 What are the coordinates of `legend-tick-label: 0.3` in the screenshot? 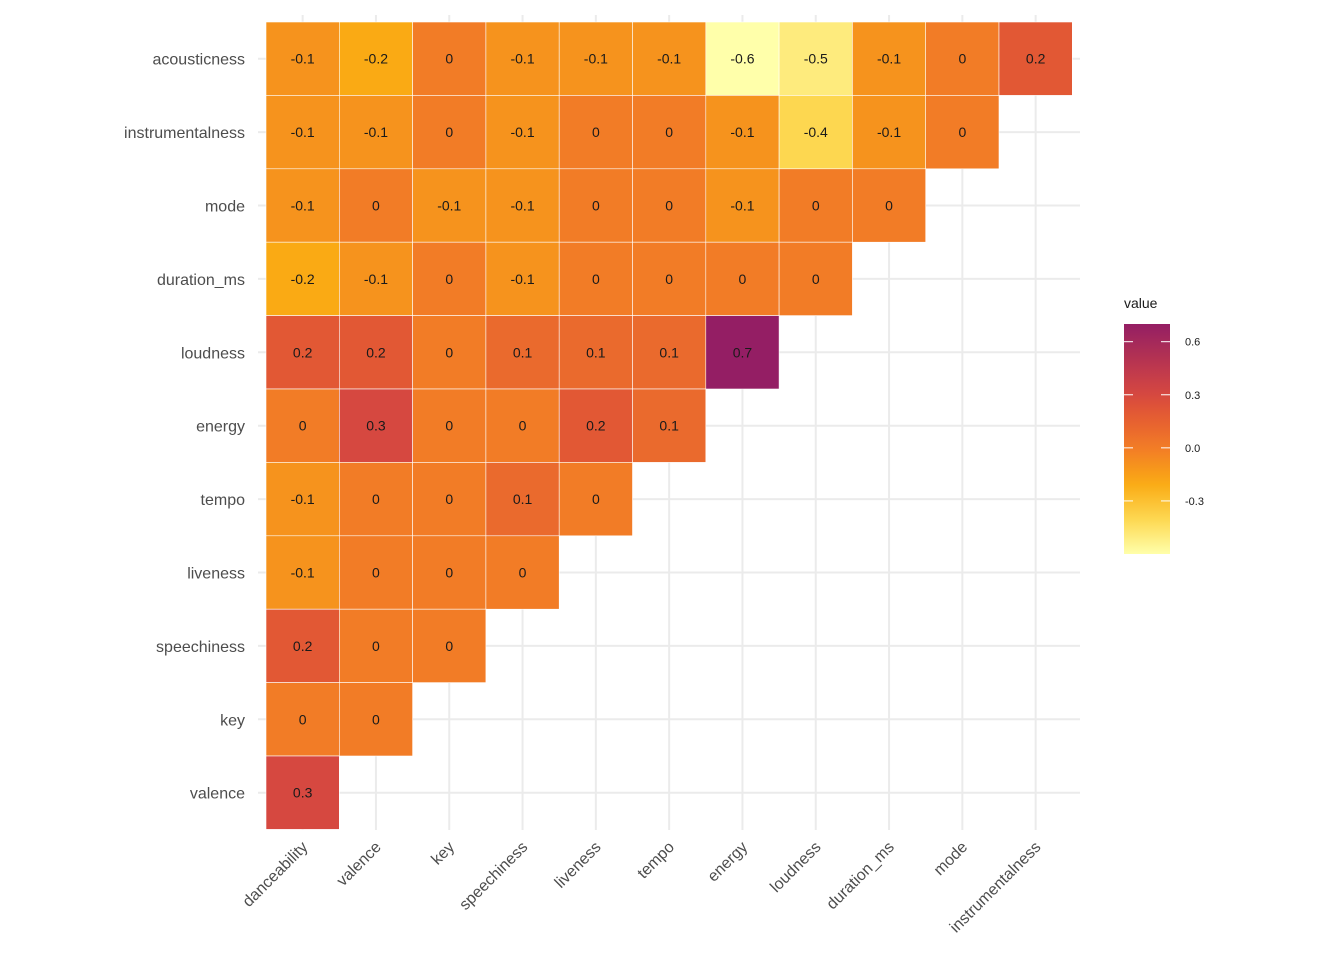 It's located at (1192, 396).